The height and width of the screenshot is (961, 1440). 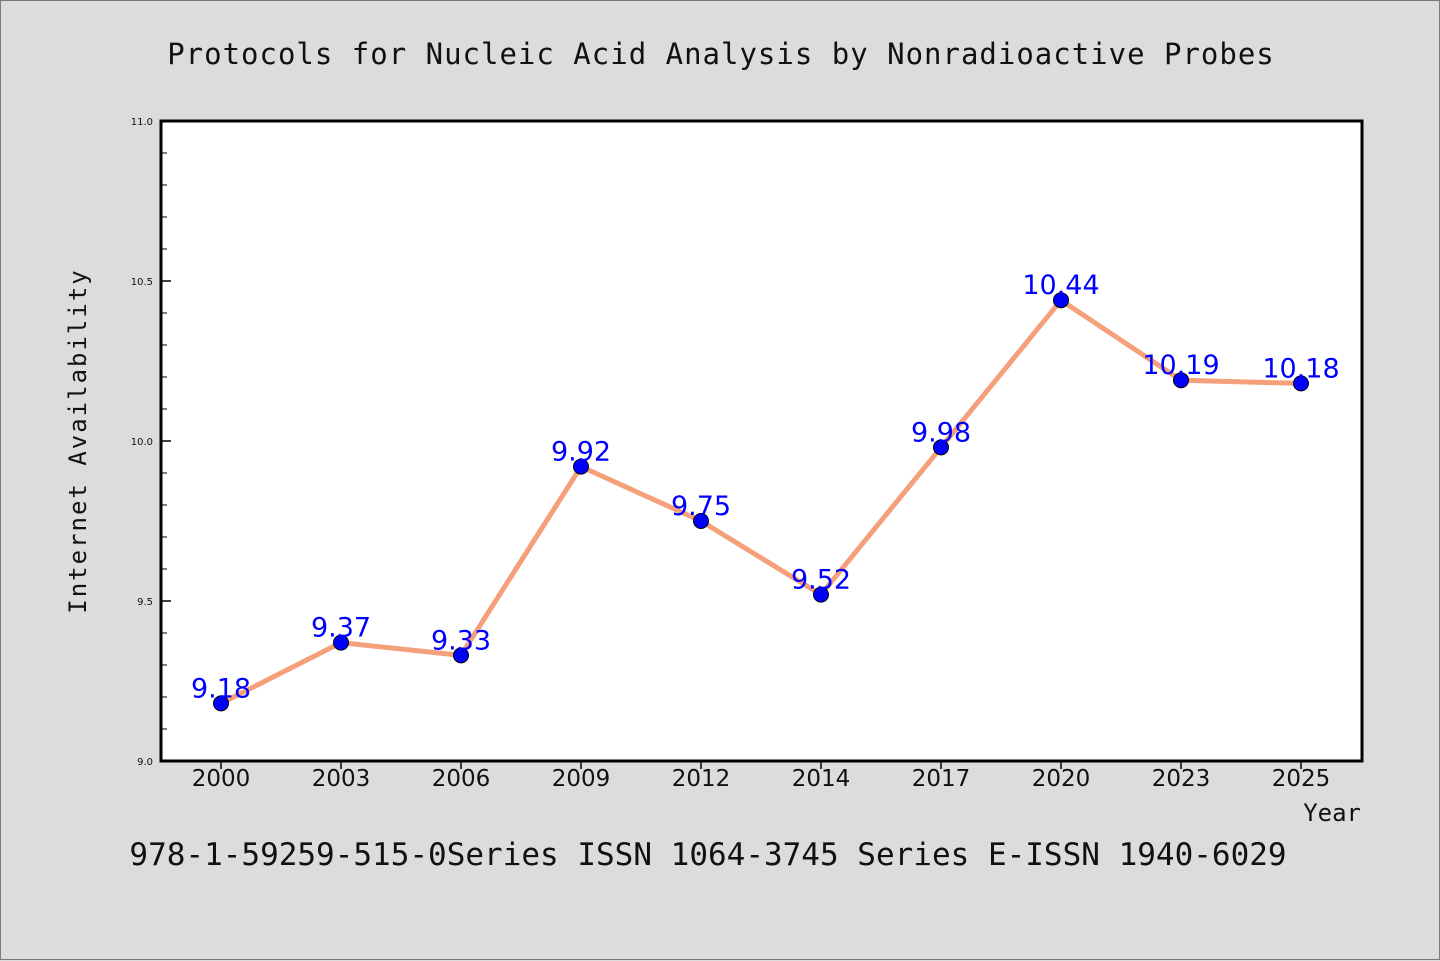 What do you see at coordinates (142, 442) in the screenshot?
I see `y-tick-label: 10.0` at bounding box center [142, 442].